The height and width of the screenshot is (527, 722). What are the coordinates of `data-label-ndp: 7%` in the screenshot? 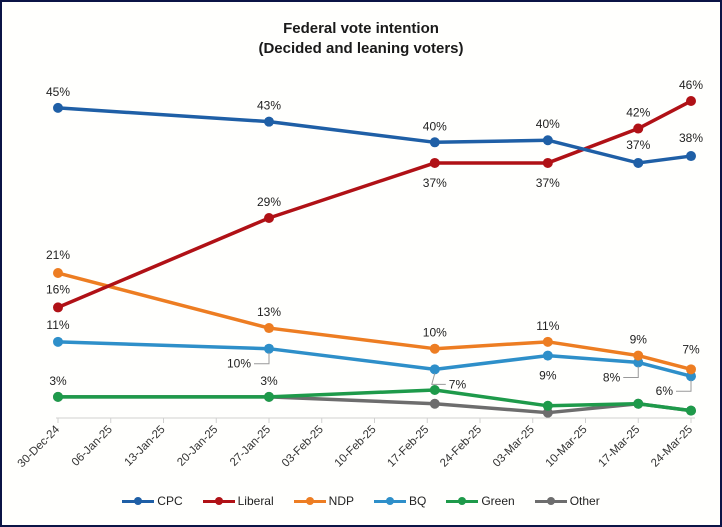 It's located at (691, 349).